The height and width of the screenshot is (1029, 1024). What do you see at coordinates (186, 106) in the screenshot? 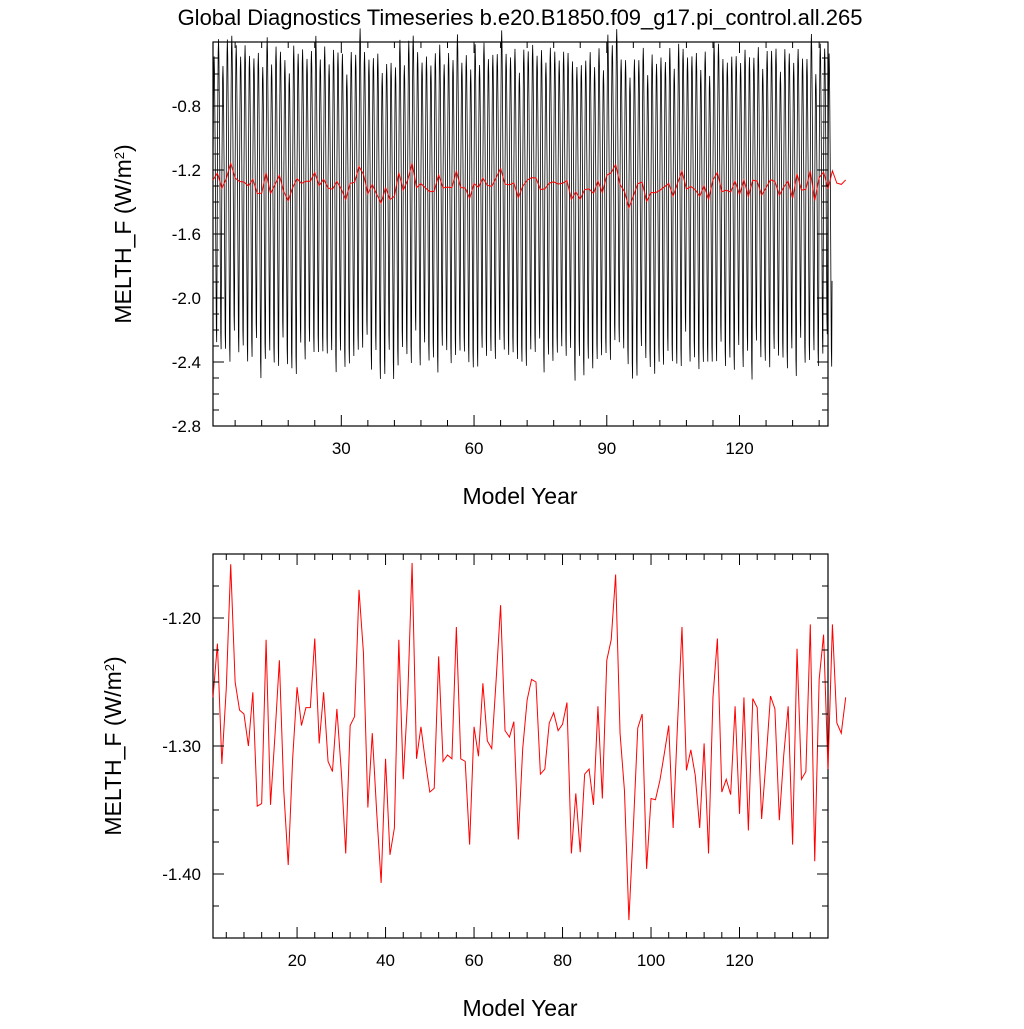
I see `y-tick-label: -0.8` at bounding box center [186, 106].